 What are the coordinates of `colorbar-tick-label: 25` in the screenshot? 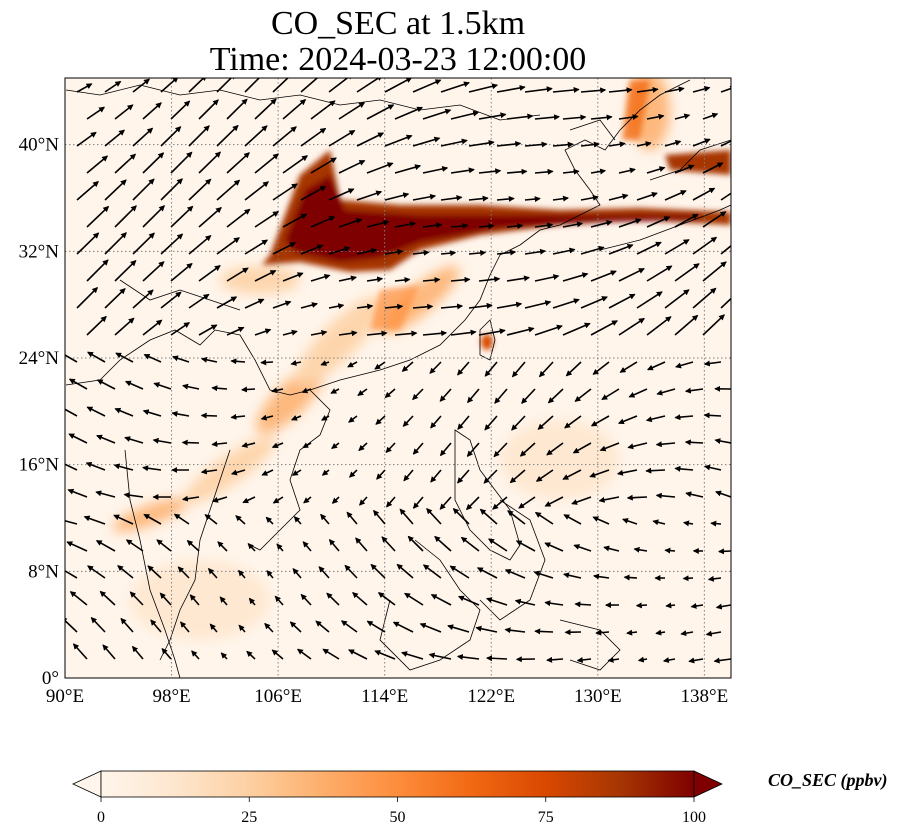 It's located at (249, 817).